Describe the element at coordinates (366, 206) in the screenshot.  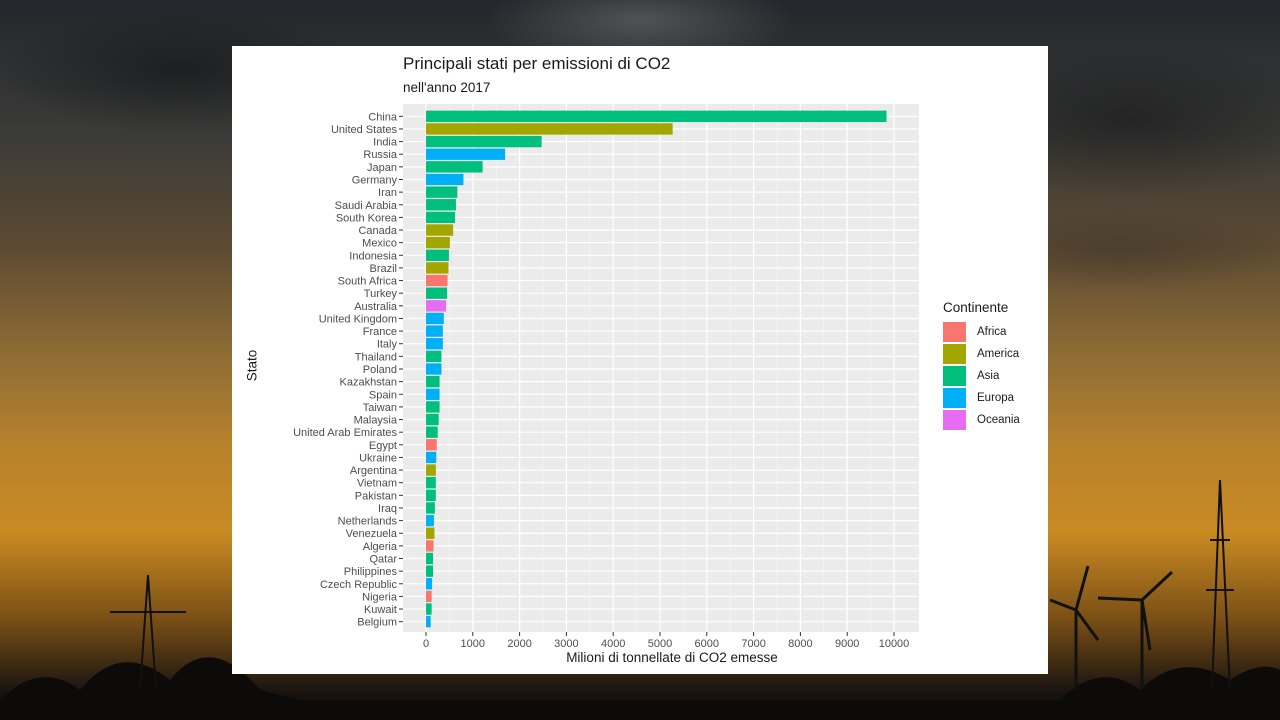
I see `y-tick-label: Saudi Arabia` at that location.